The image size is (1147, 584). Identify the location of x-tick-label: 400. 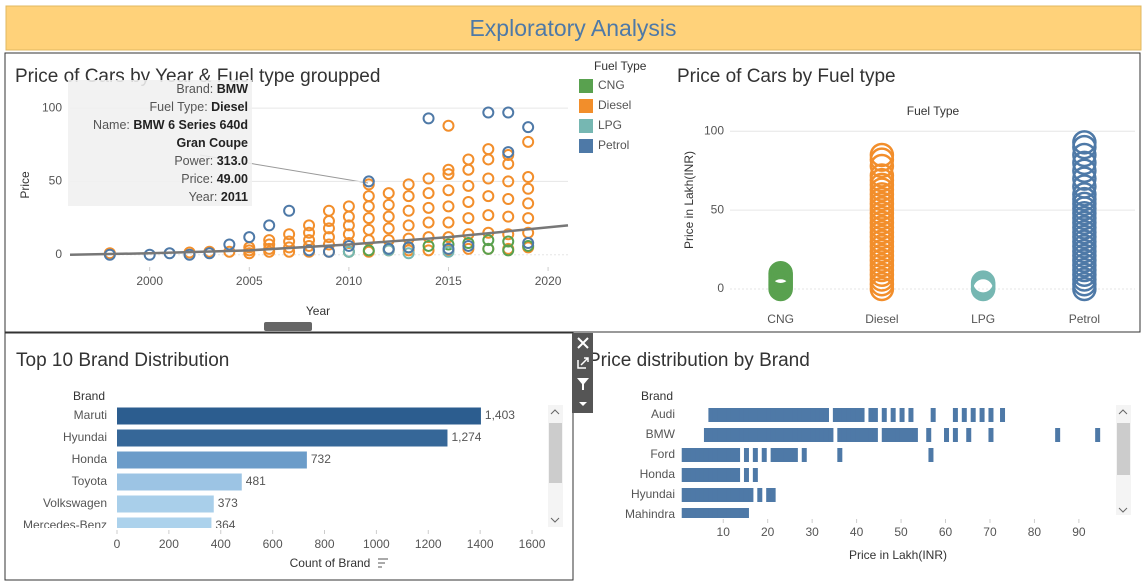
(221, 544).